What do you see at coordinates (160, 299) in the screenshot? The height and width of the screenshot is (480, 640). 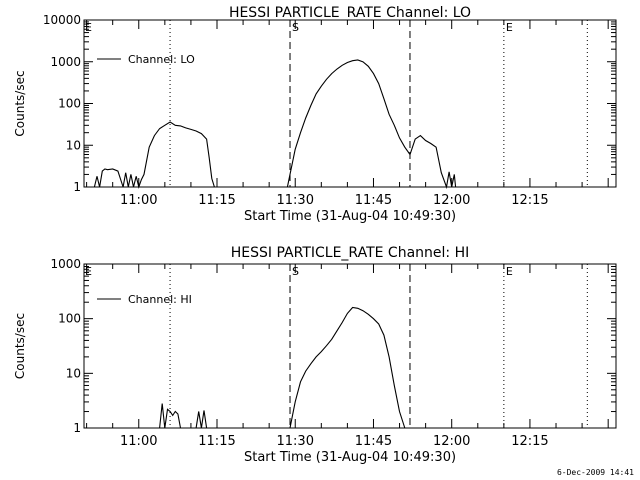 I see `legend-label: Channel: HI` at bounding box center [160, 299].